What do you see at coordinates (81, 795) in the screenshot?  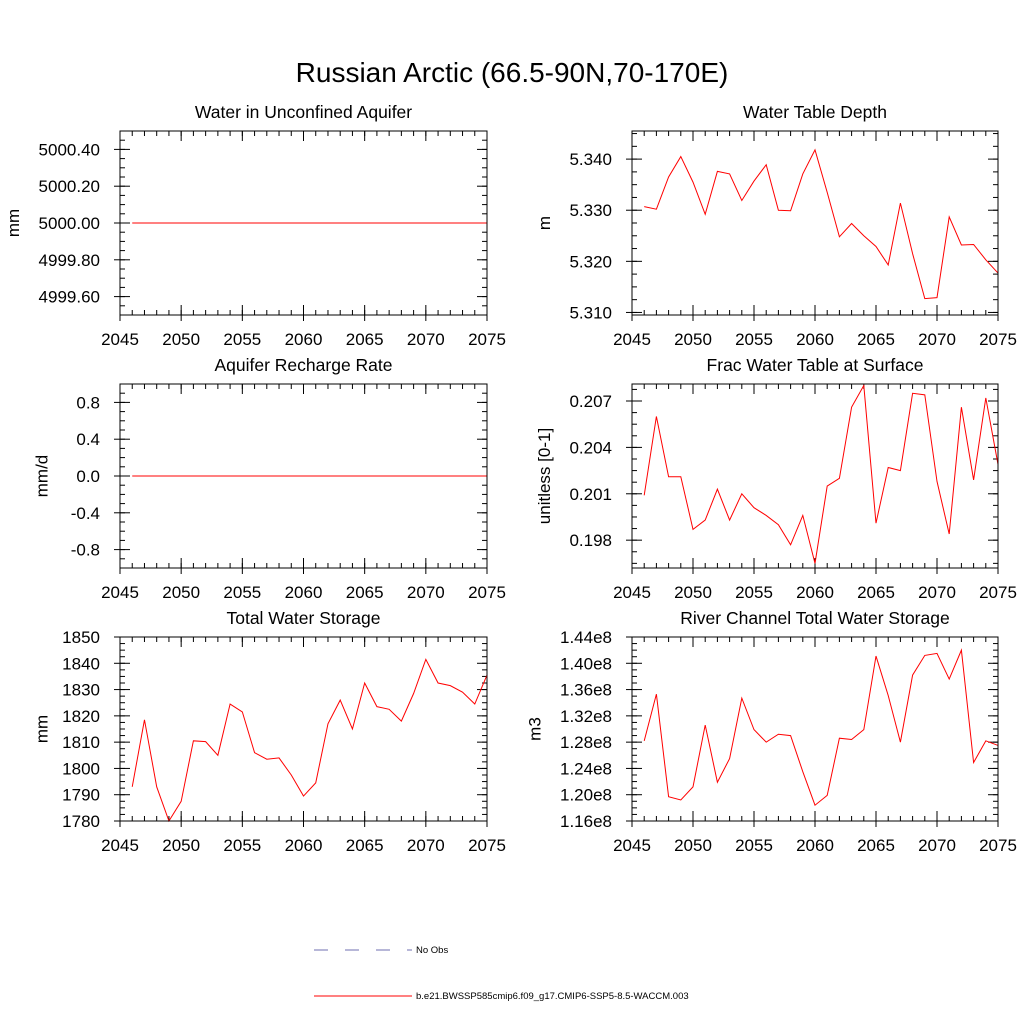 I see `y-tick-label: 1790` at bounding box center [81, 795].